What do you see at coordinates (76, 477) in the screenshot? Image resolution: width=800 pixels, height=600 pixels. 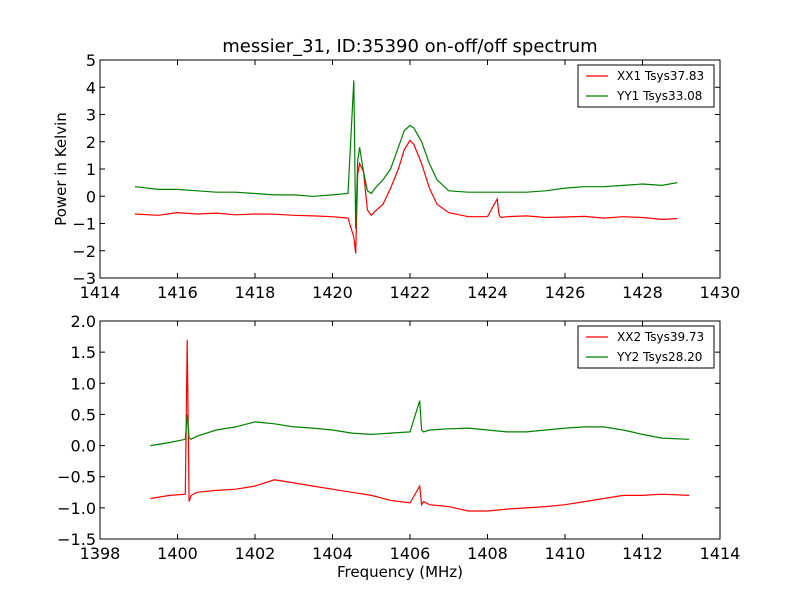 I see `y-tick-label: −0.5` at bounding box center [76, 477].